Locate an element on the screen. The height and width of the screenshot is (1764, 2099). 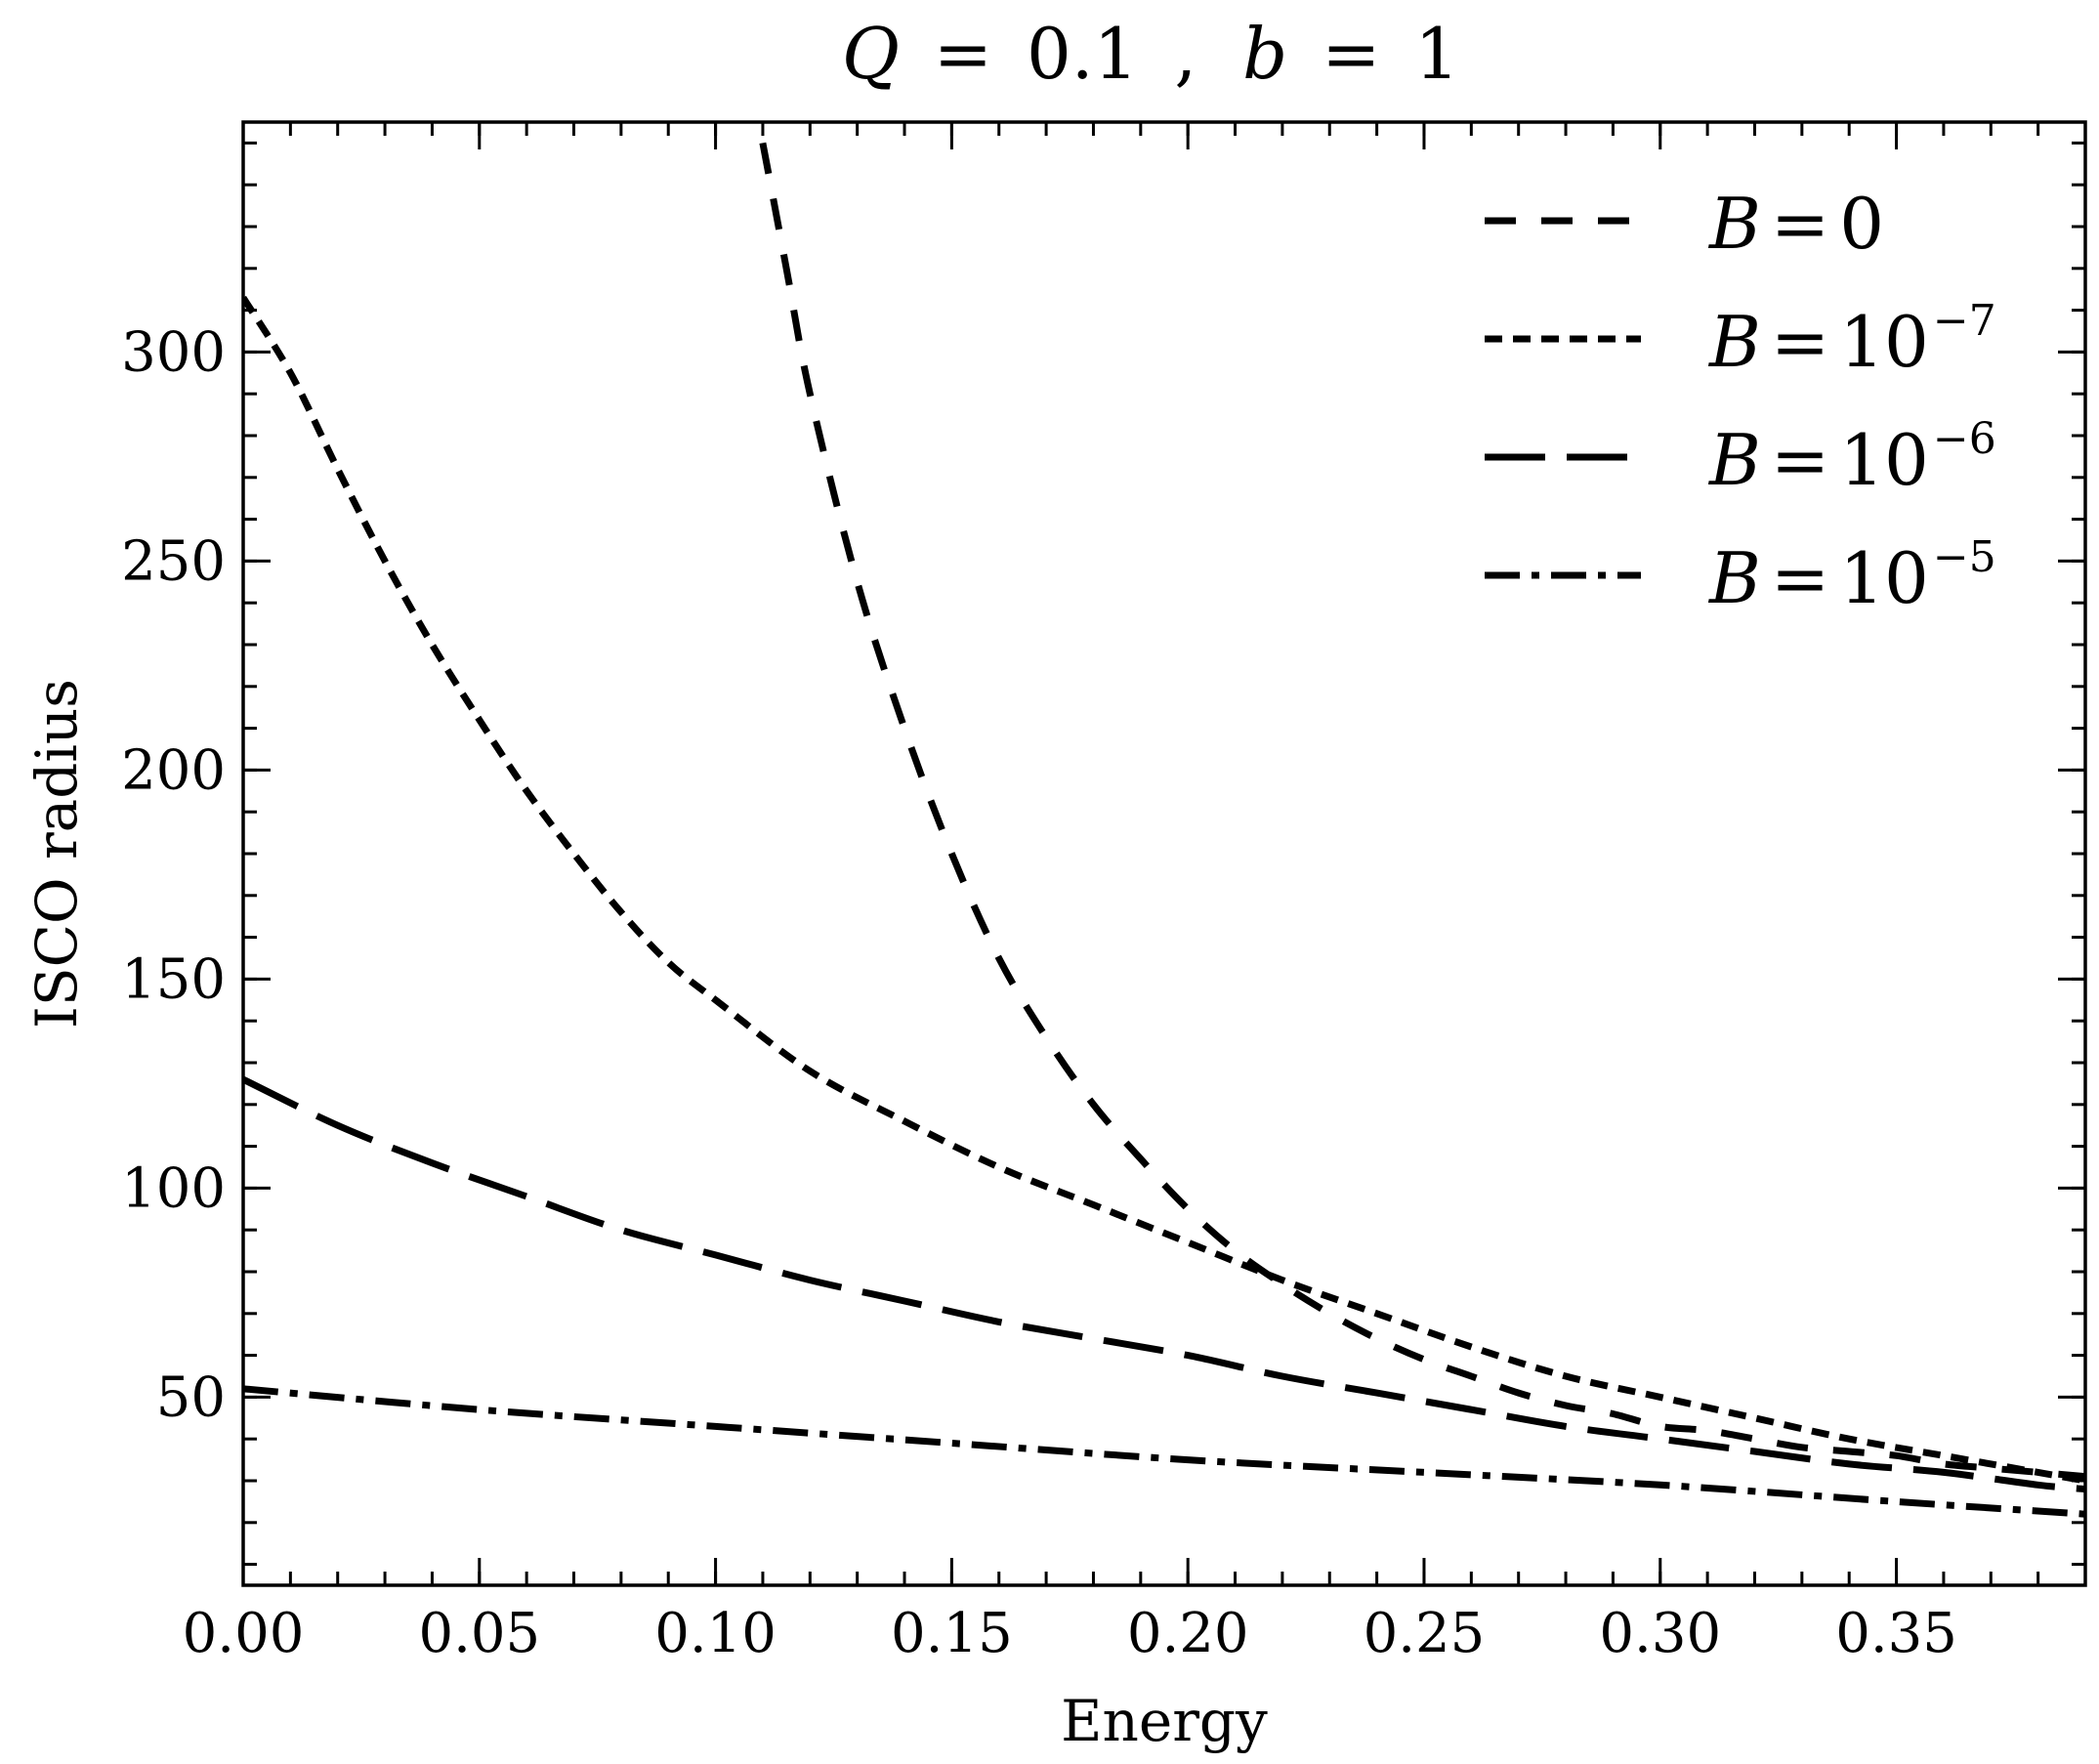
x-tick-label: 0.25 is located at coordinates (1425, 1633).